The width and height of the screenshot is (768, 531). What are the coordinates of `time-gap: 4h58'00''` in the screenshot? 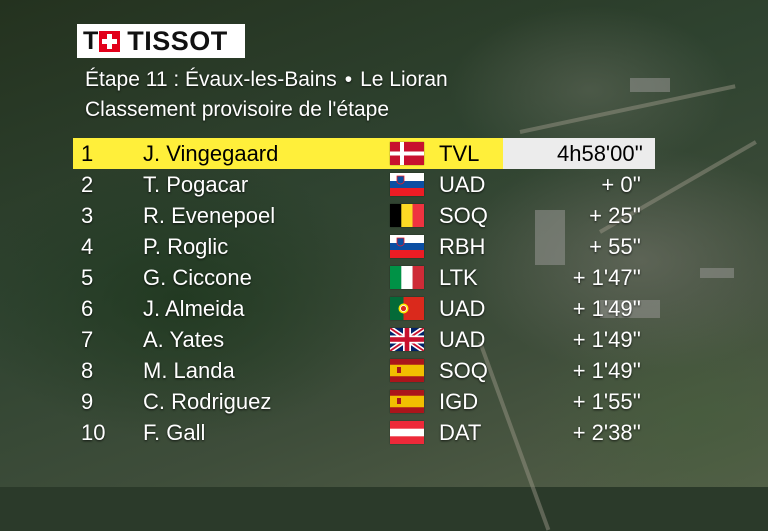 It's located at (599, 153).